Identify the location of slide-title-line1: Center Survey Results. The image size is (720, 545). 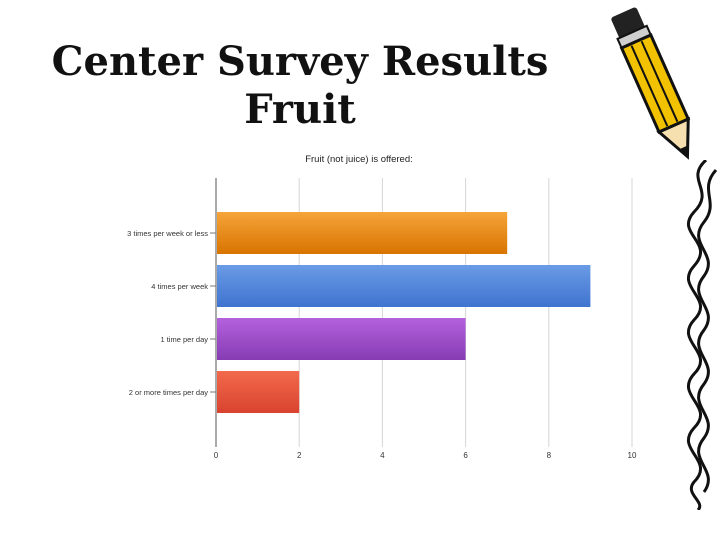
(300, 61).